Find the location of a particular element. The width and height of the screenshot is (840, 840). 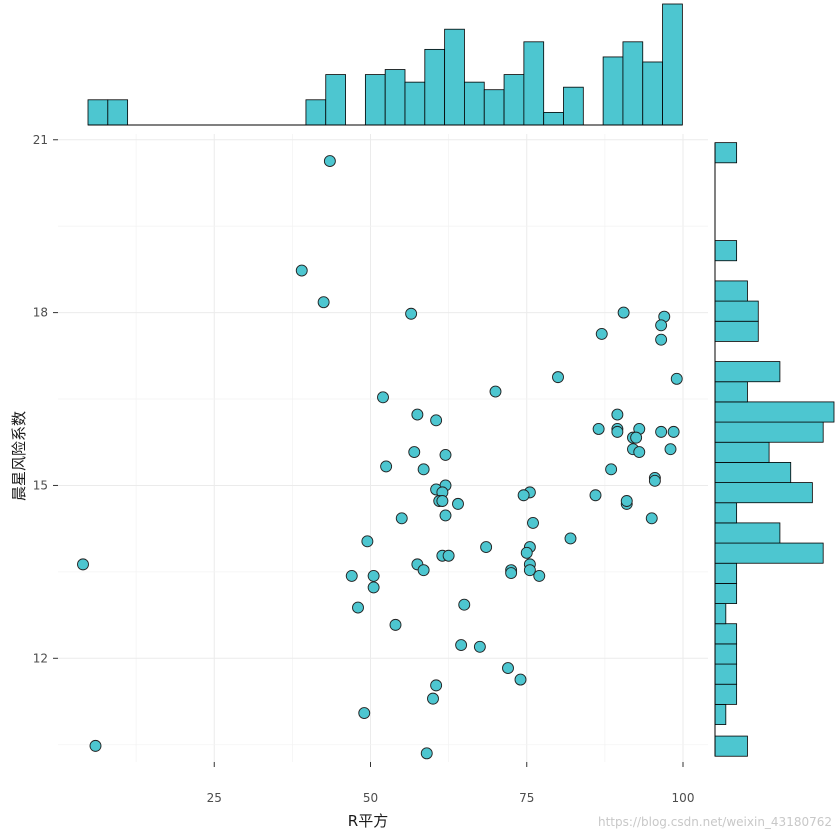

y-marginal-histogram is located at coordinates (774, 449).